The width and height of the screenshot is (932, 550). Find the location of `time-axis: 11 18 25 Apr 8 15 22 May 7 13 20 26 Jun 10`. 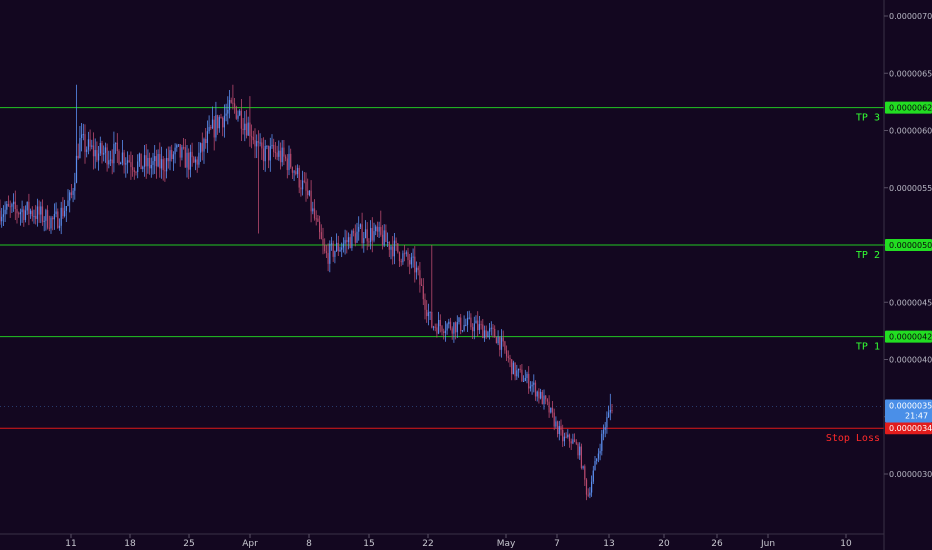

time-axis: 11 18 25 Apr 8 15 22 May 7 13 20 26 Jun 10 is located at coordinates (458, 541).